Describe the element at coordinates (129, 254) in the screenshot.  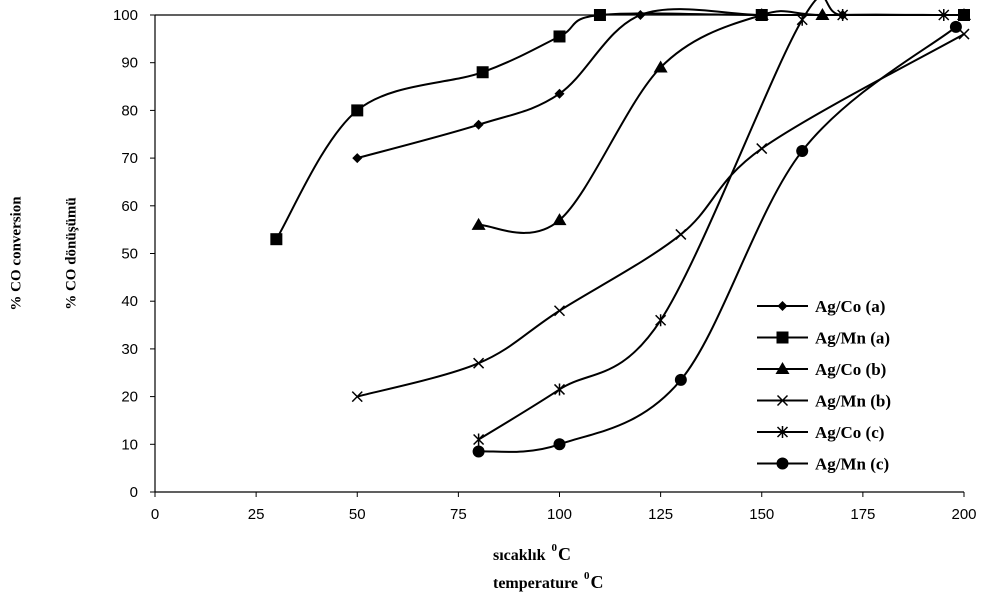
I see `y-tick-label: 50` at that location.